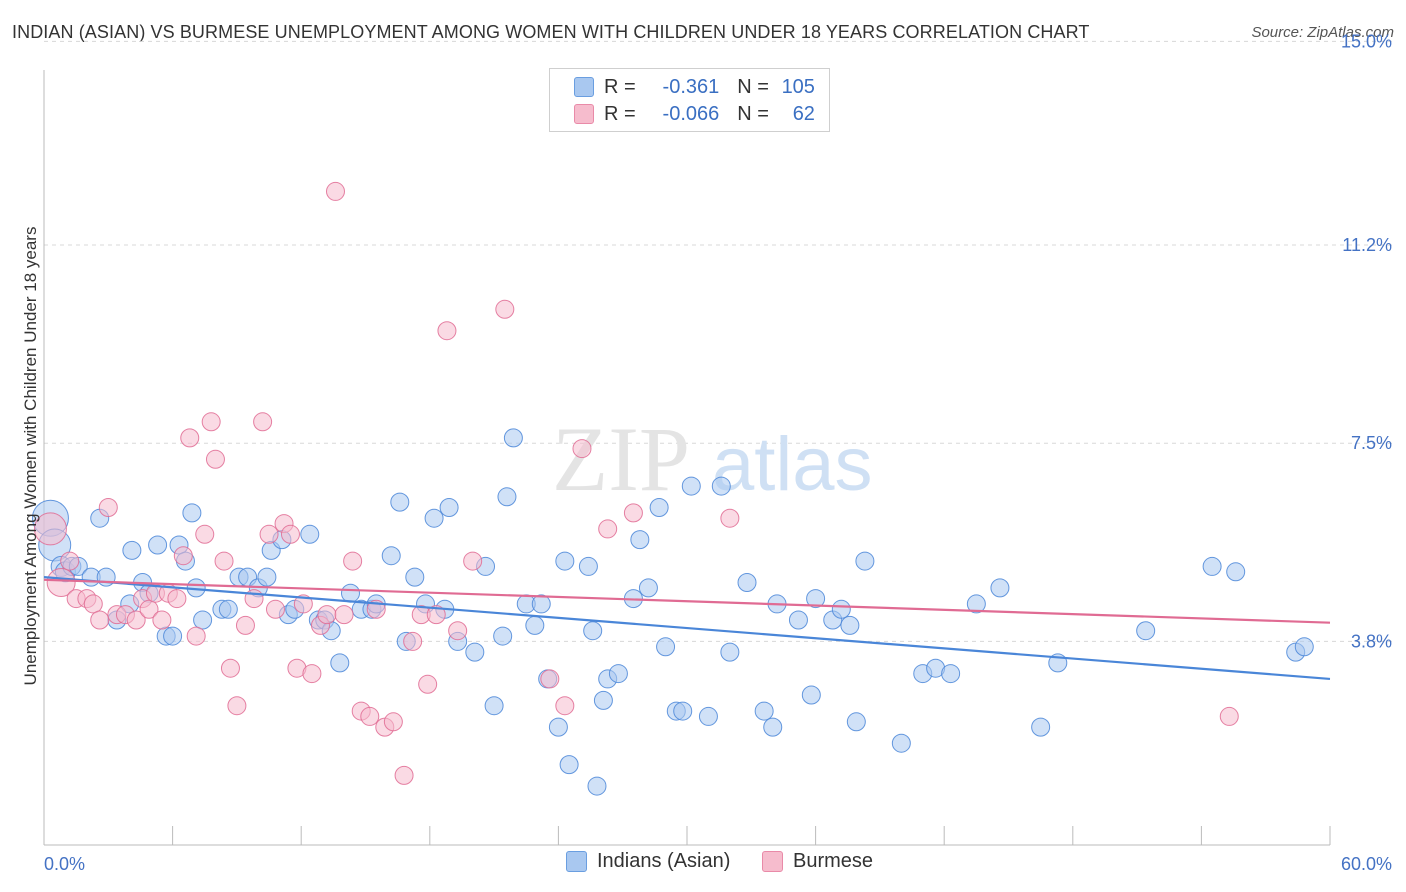  What do you see at coordinates (1322, 32) in the screenshot?
I see `source-credit: Source: ZipAtlas.com` at bounding box center [1322, 32].